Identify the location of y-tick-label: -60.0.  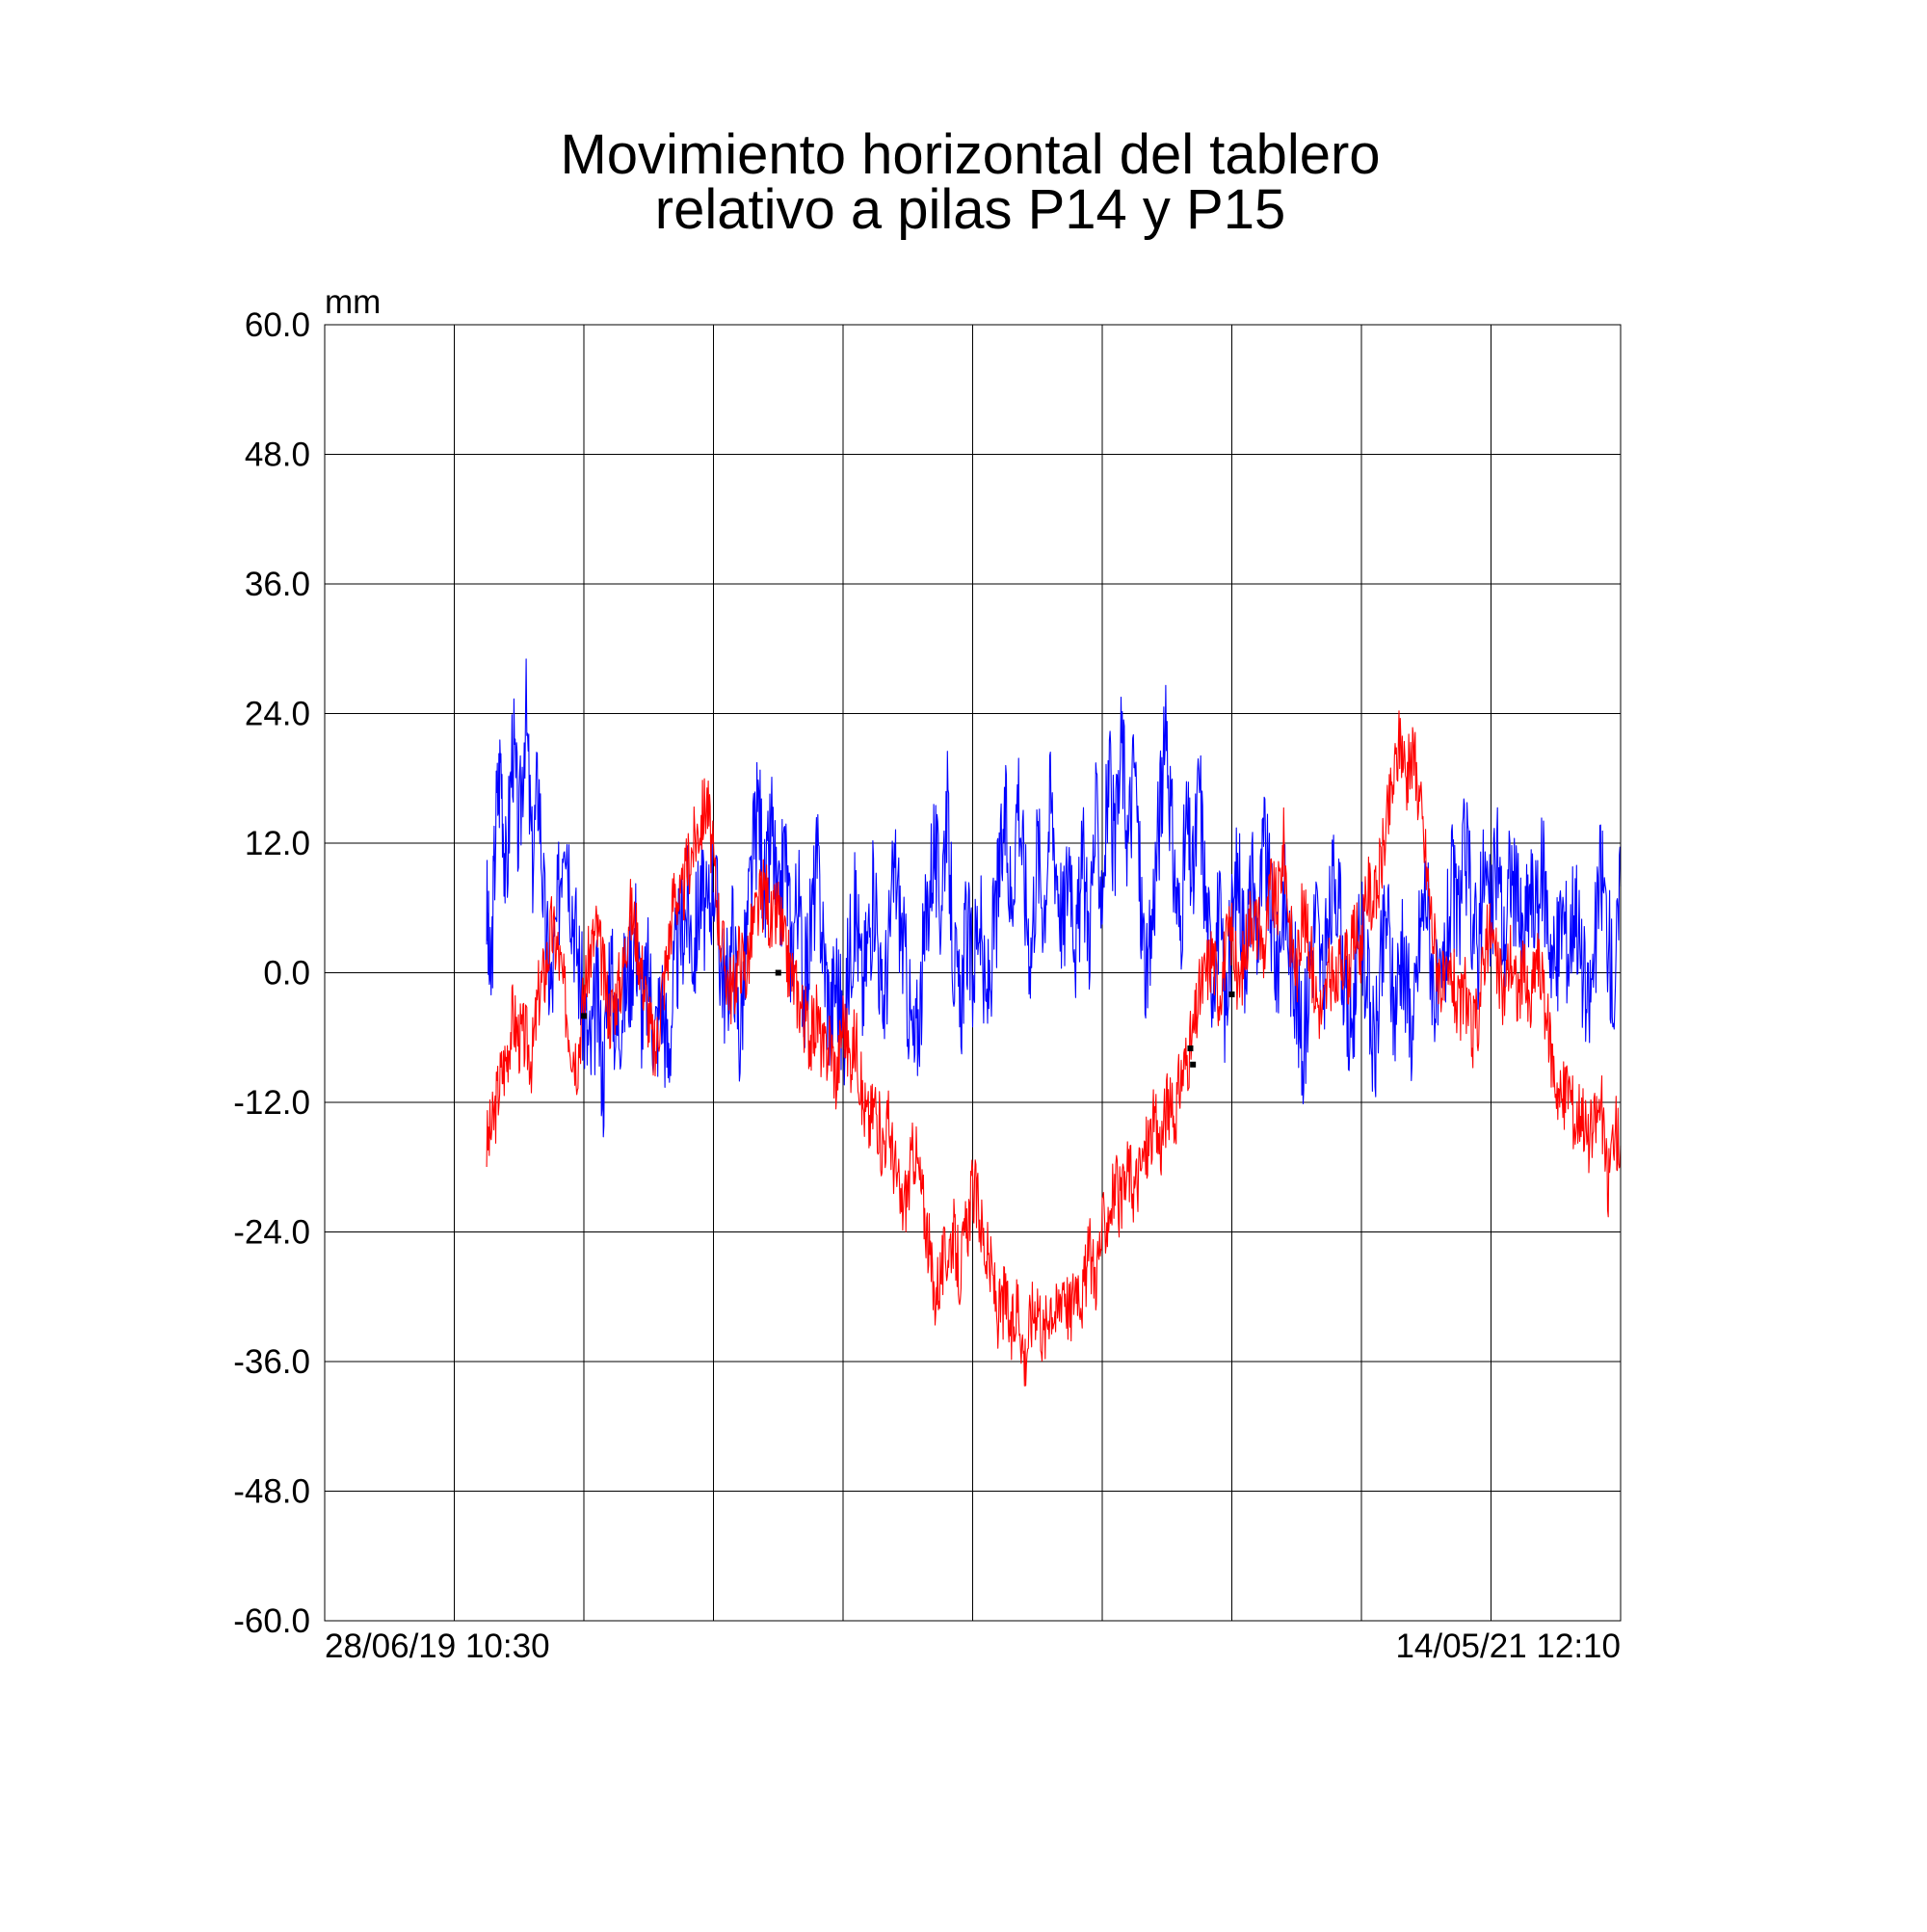
(271, 1621).